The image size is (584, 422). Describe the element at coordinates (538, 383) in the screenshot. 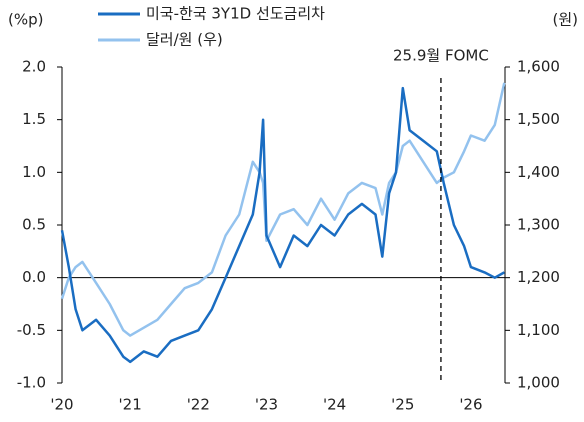

I see `y2-tick-label: 1,000` at that location.